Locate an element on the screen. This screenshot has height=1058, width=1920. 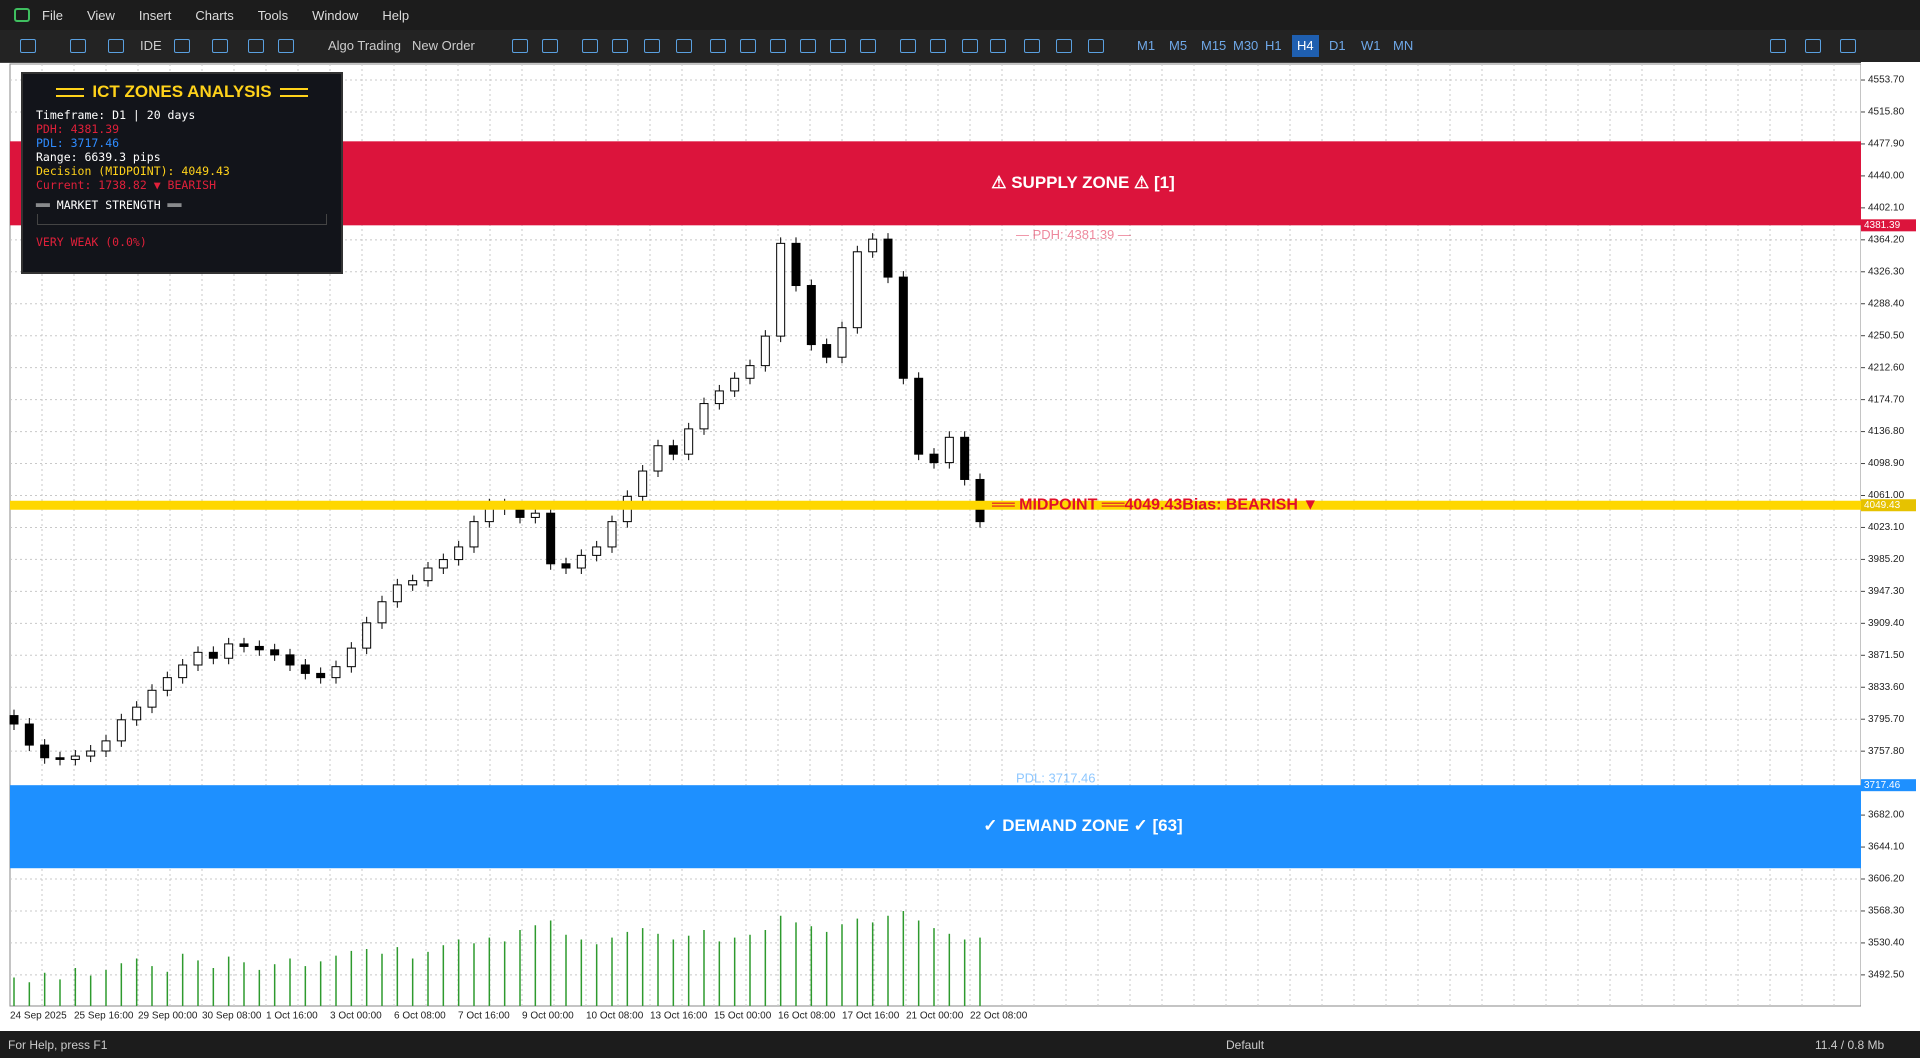
toolbar-button: IDE is located at coordinates (151, 45).